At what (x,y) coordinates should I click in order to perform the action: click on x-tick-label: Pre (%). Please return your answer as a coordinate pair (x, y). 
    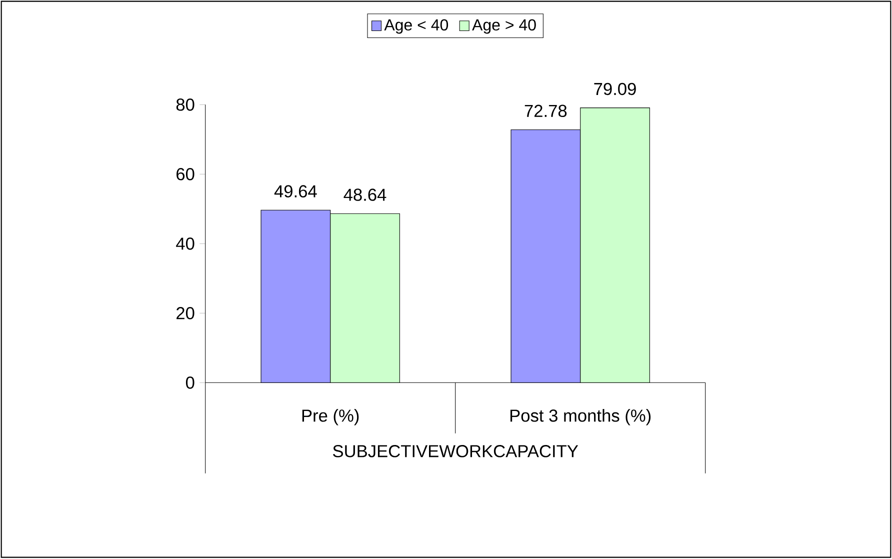
    Looking at the image, I should click on (330, 417).